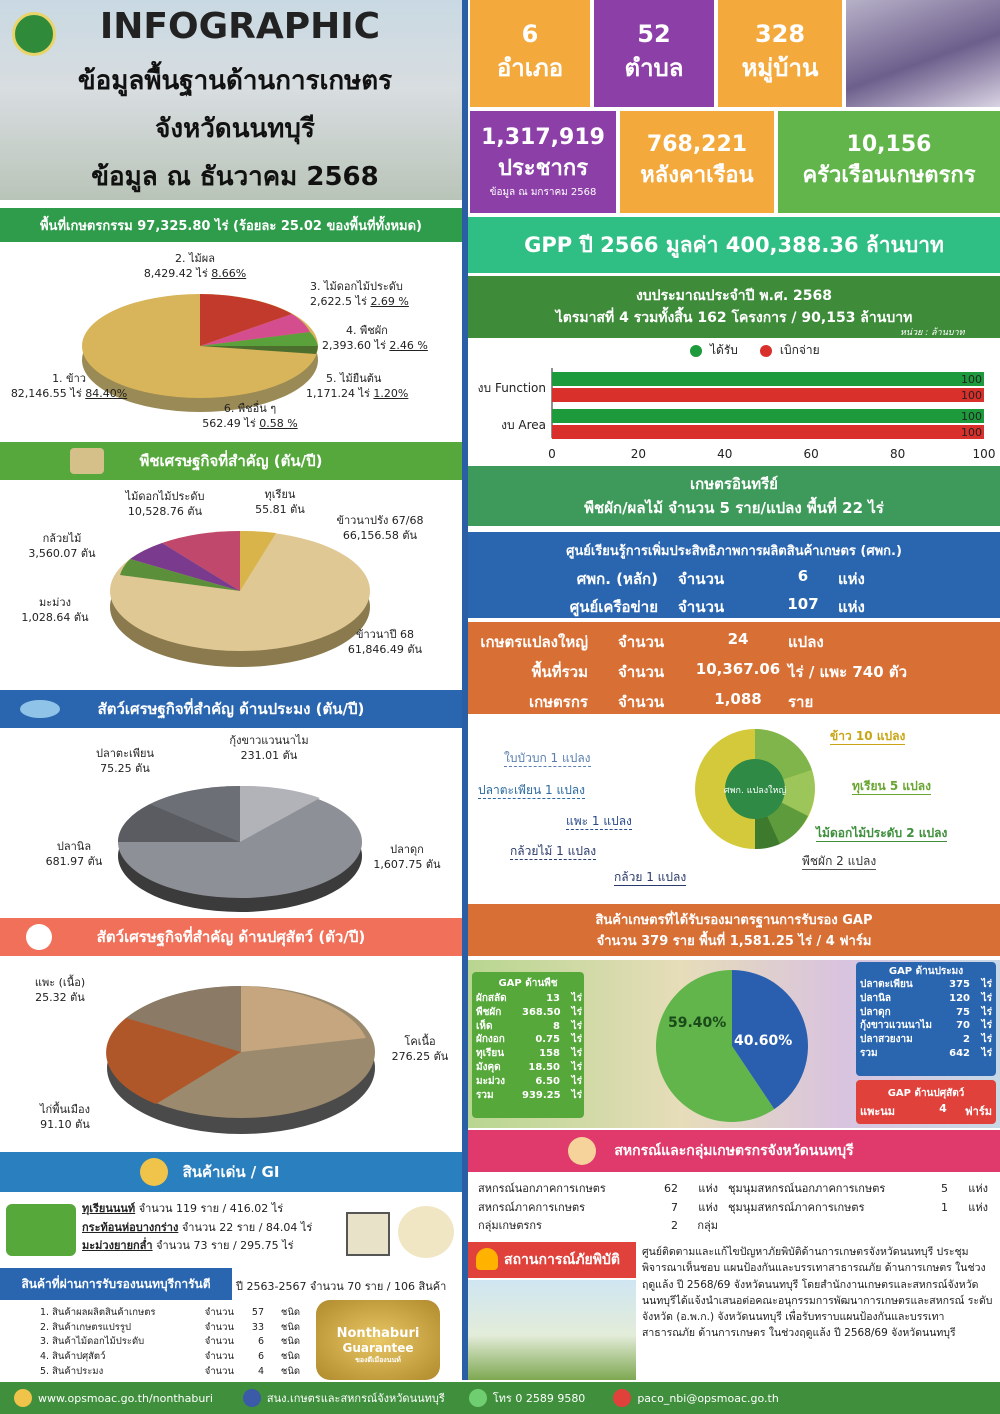  What do you see at coordinates (341, 1286) in the screenshot?
I see `guarantee-summary: ปี 2563-2567 จำนวน 70 ราย / 106 สินค้า` at bounding box center [341, 1286].